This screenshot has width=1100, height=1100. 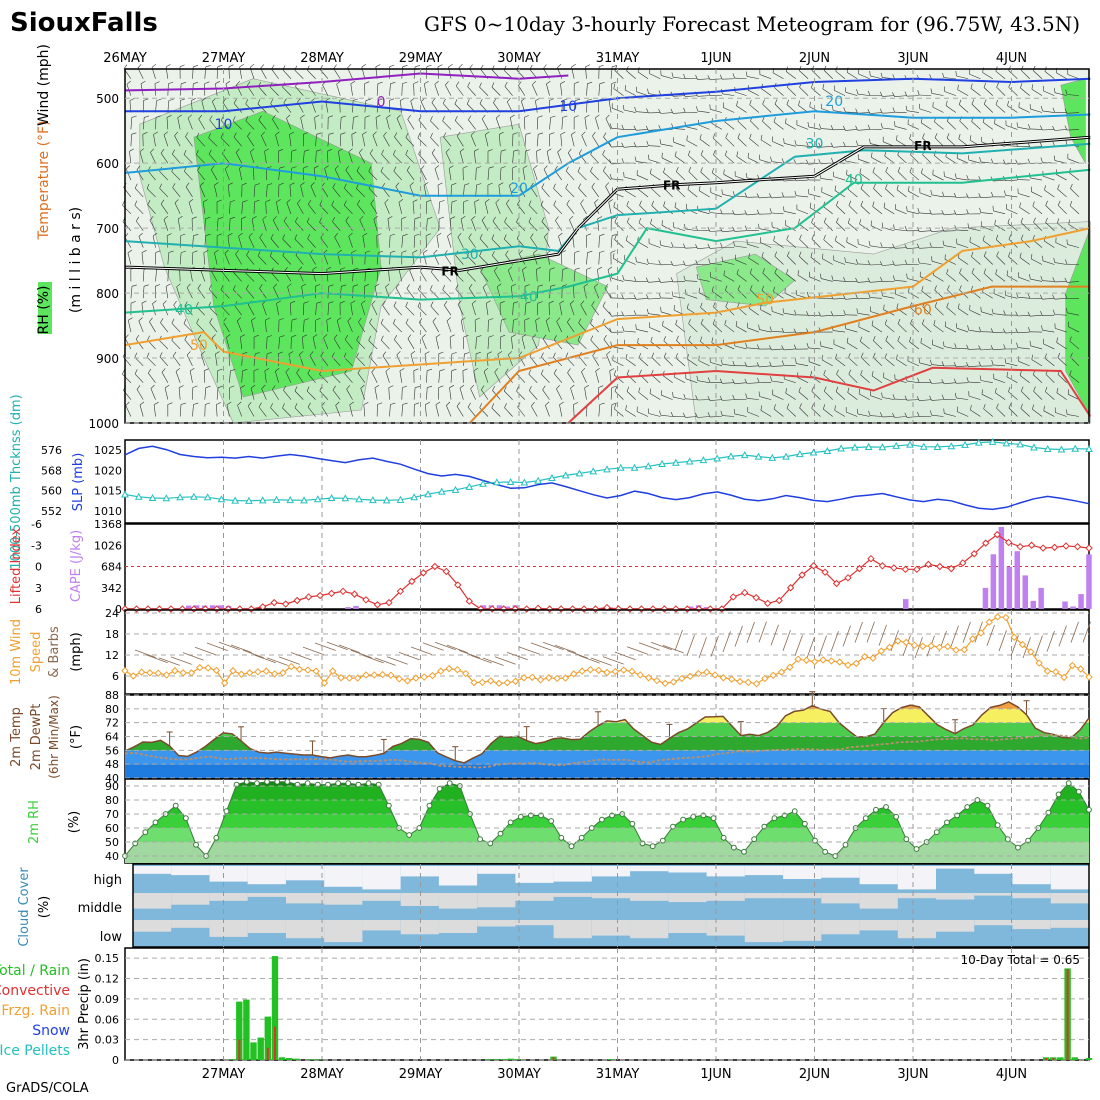 What do you see at coordinates (607, 153) in the screenshot?
I see `isotherm-20f` at bounding box center [607, 153].